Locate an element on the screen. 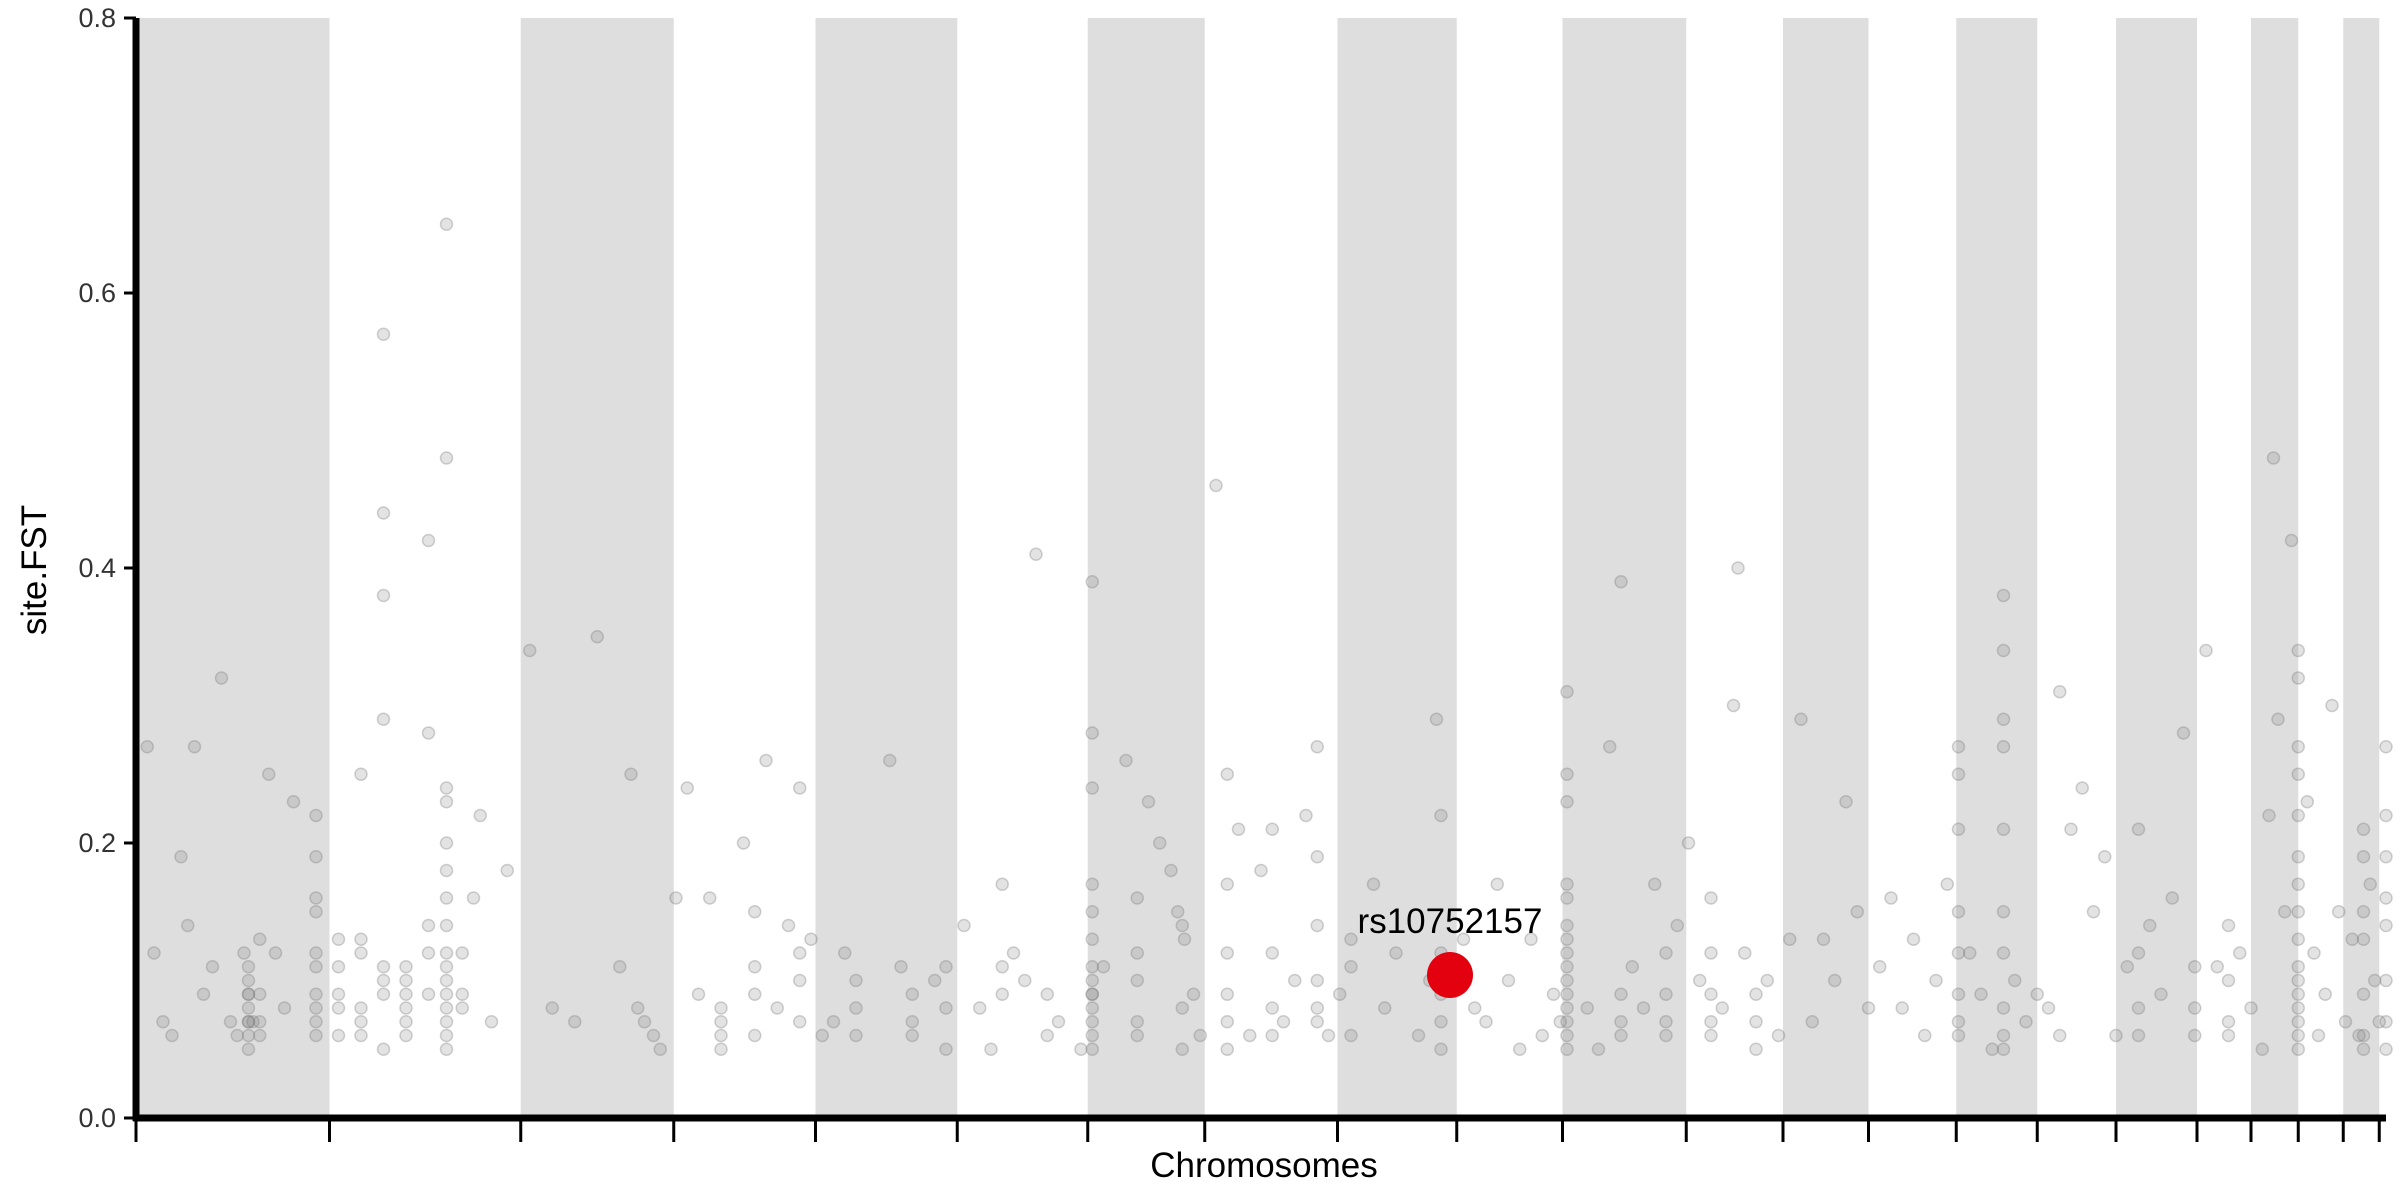  highlighted-snp: rs10752157 is located at coordinates (1450, 950).